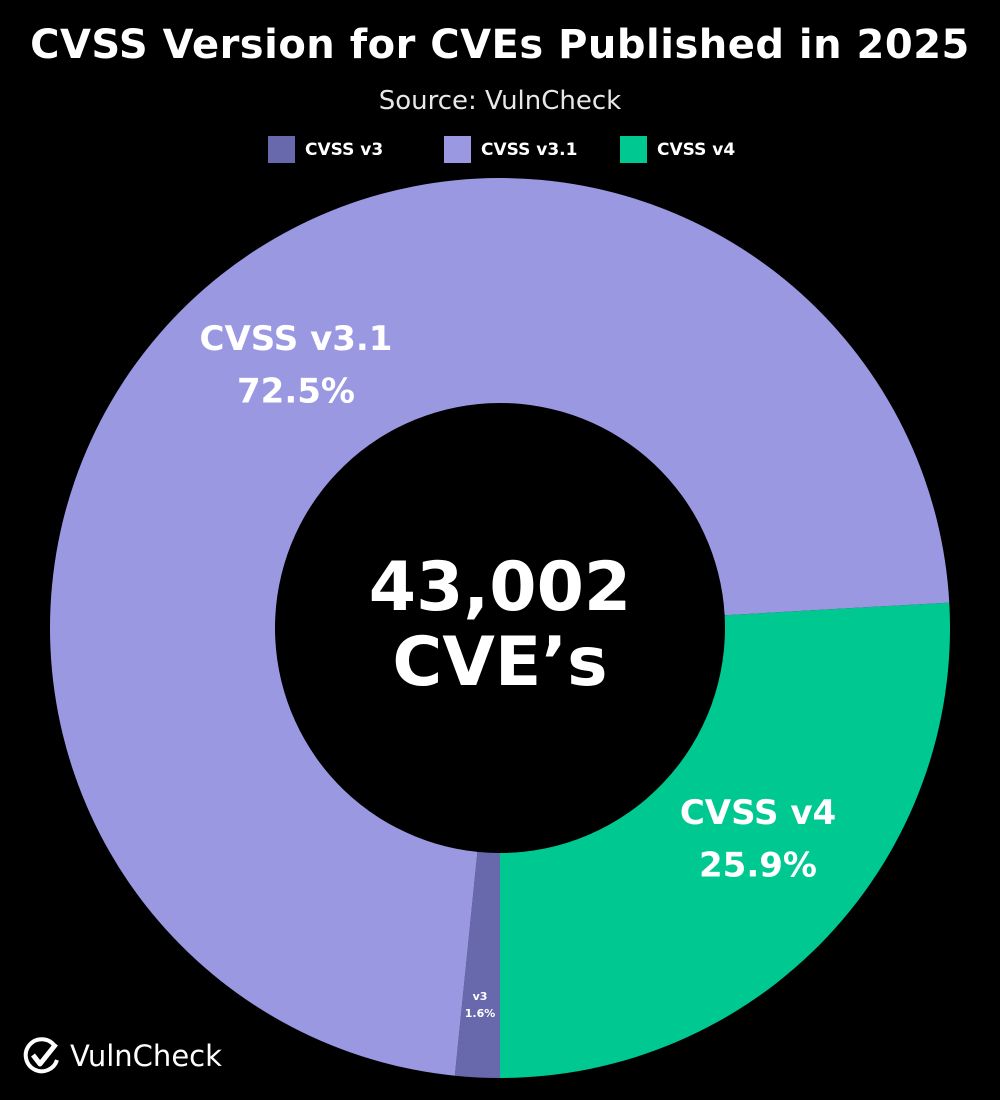 This screenshot has width=1000, height=1100. Describe the element at coordinates (296, 392) in the screenshot. I see `slice-value-label: 72.5%` at that location.